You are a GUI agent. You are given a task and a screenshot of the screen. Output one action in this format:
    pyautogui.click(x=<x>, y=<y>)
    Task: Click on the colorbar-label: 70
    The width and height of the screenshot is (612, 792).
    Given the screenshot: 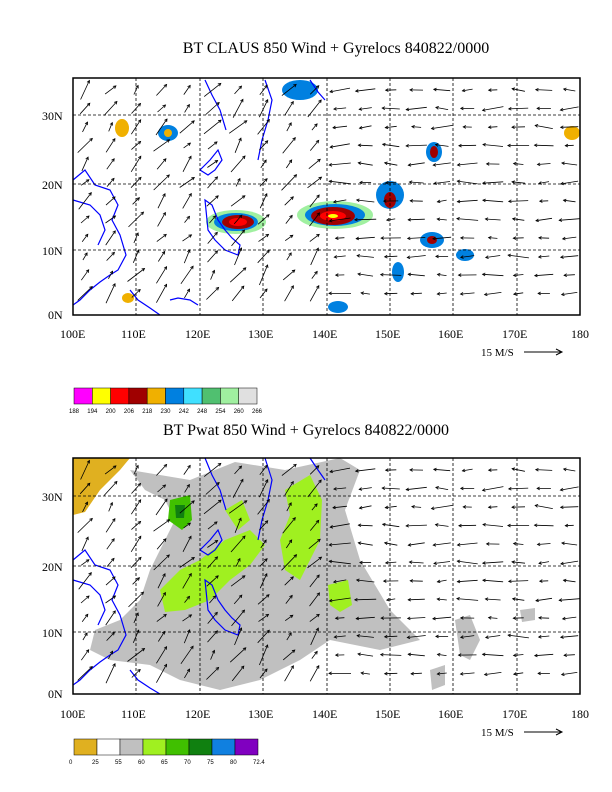 What is the action you would take?
    pyautogui.click(x=187, y=763)
    